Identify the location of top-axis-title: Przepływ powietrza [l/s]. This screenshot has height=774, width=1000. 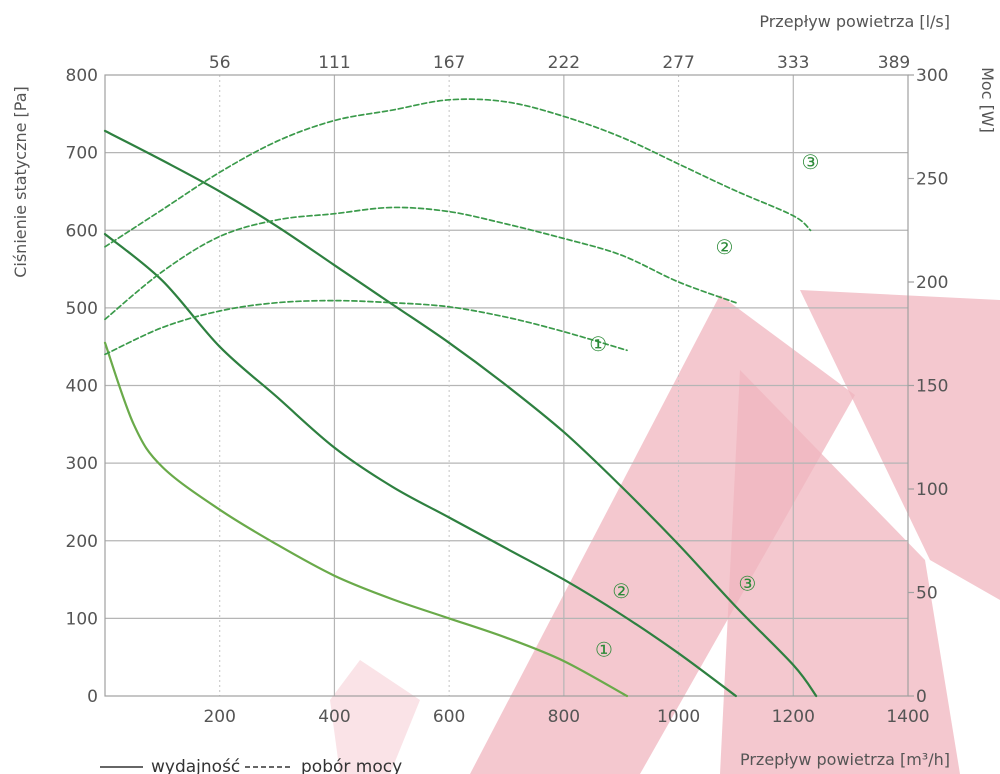
(854, 21).